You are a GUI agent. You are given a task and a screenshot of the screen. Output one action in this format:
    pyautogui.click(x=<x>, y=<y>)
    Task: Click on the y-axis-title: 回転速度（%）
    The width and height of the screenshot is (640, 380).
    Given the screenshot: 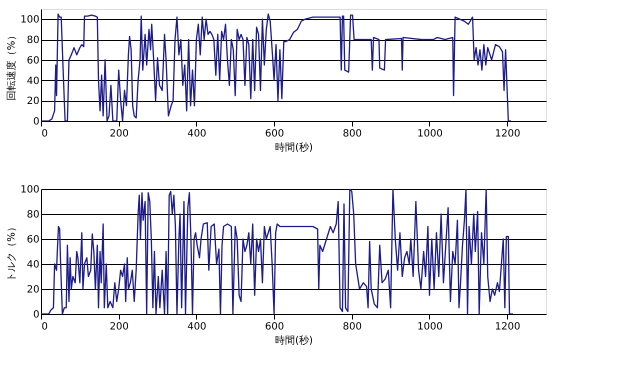 What is the action you would take?
    pyautogui.click(x=11, y=65)
    